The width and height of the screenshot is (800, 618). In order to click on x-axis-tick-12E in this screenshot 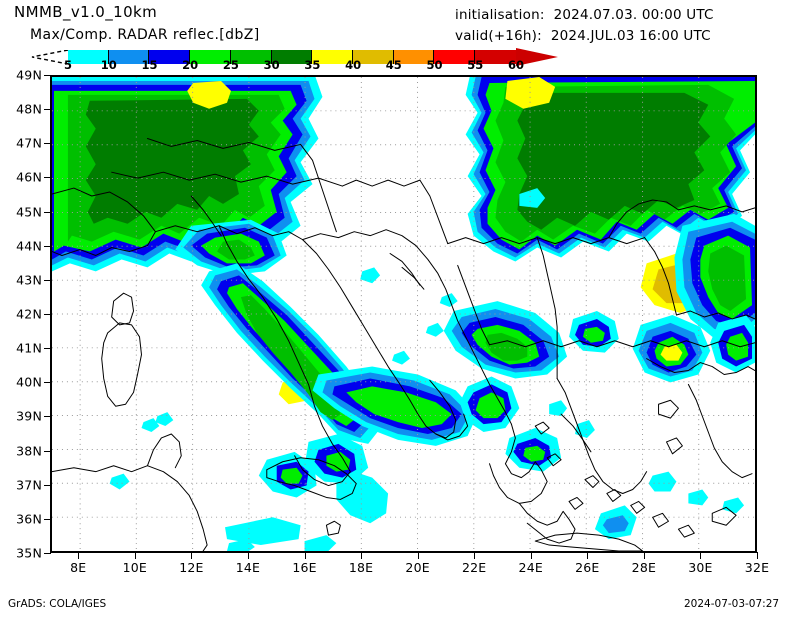, I will do `click(192, 555)`.